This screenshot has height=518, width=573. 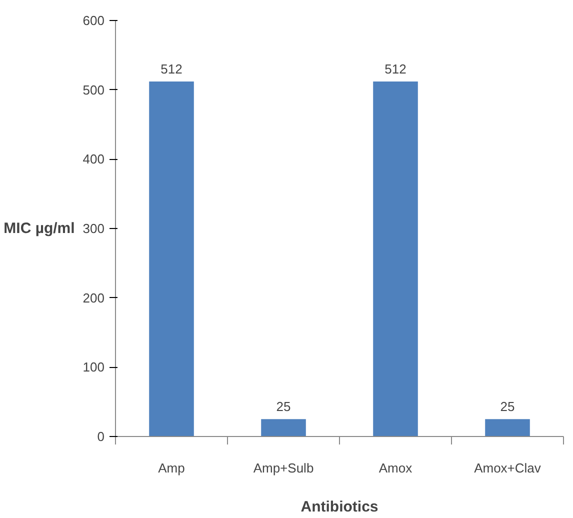 What do you see at coordinates (93, 298) in the screenshot?
I see `y-tick-label: 200` at bounding box center [93, 298].